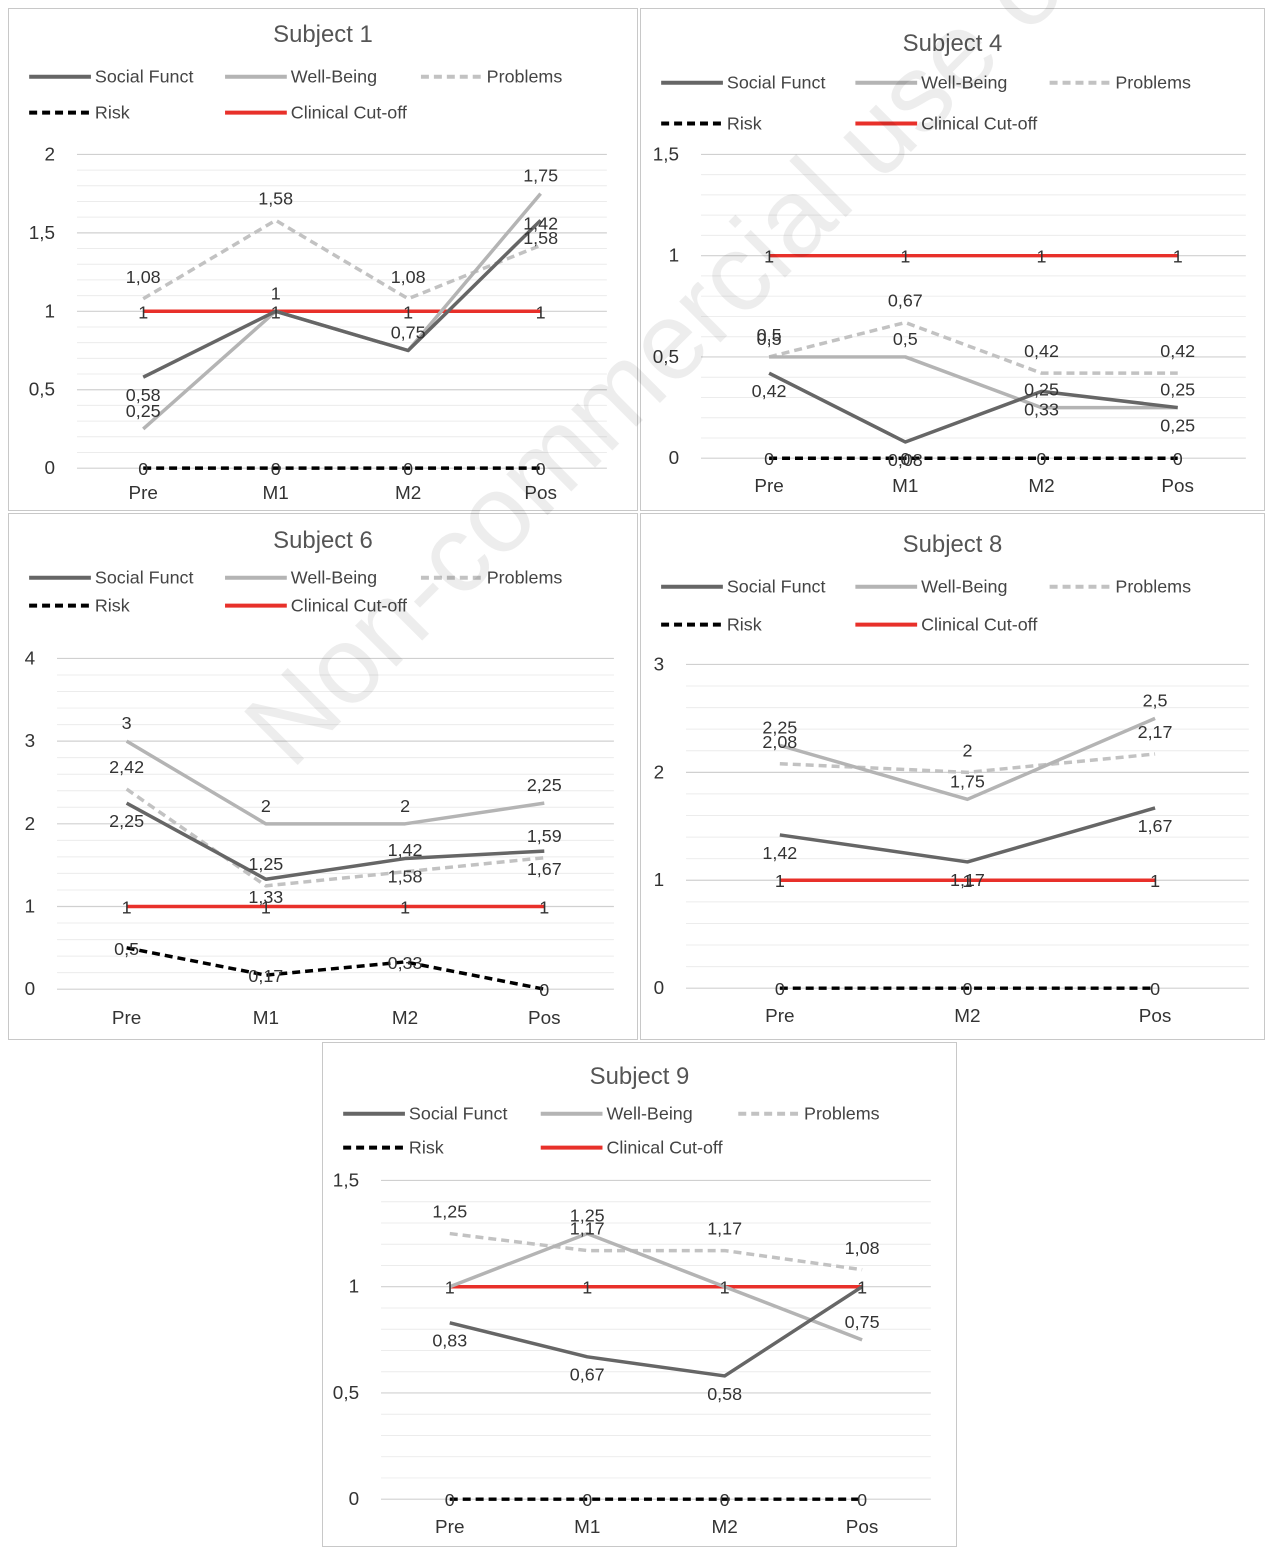  Describe the element at coordinates (1041, 351) in the screenshot. I see `data-label-problems: 0,42` at that location.